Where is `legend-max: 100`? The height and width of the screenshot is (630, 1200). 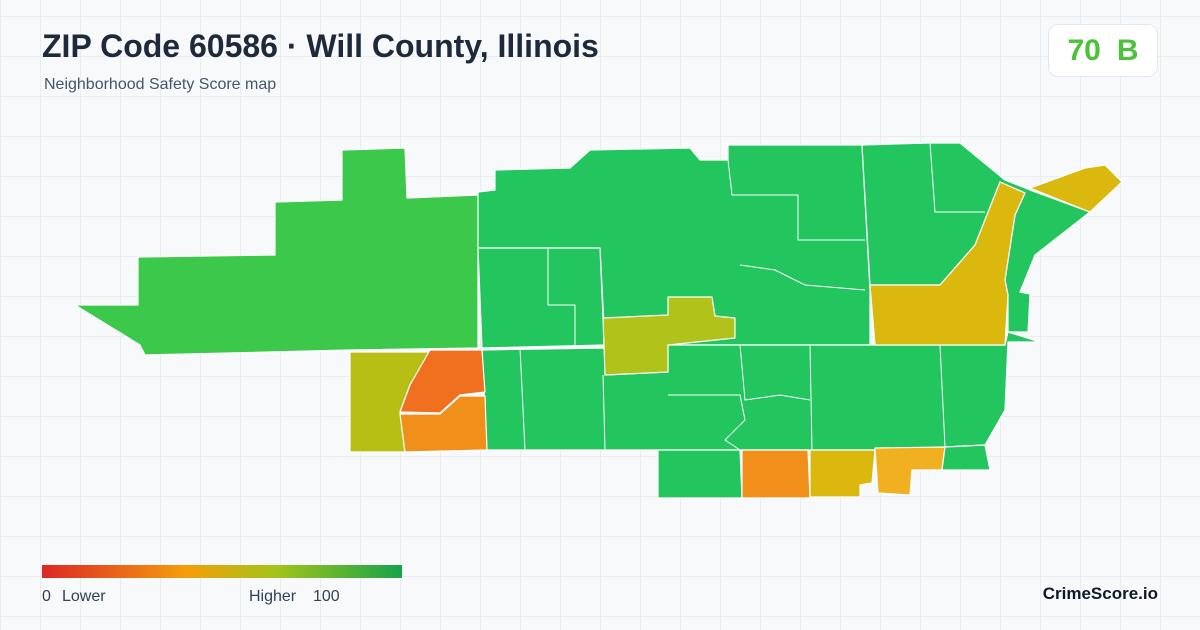 legend-max: 100 is located at coordinates (326, 596).